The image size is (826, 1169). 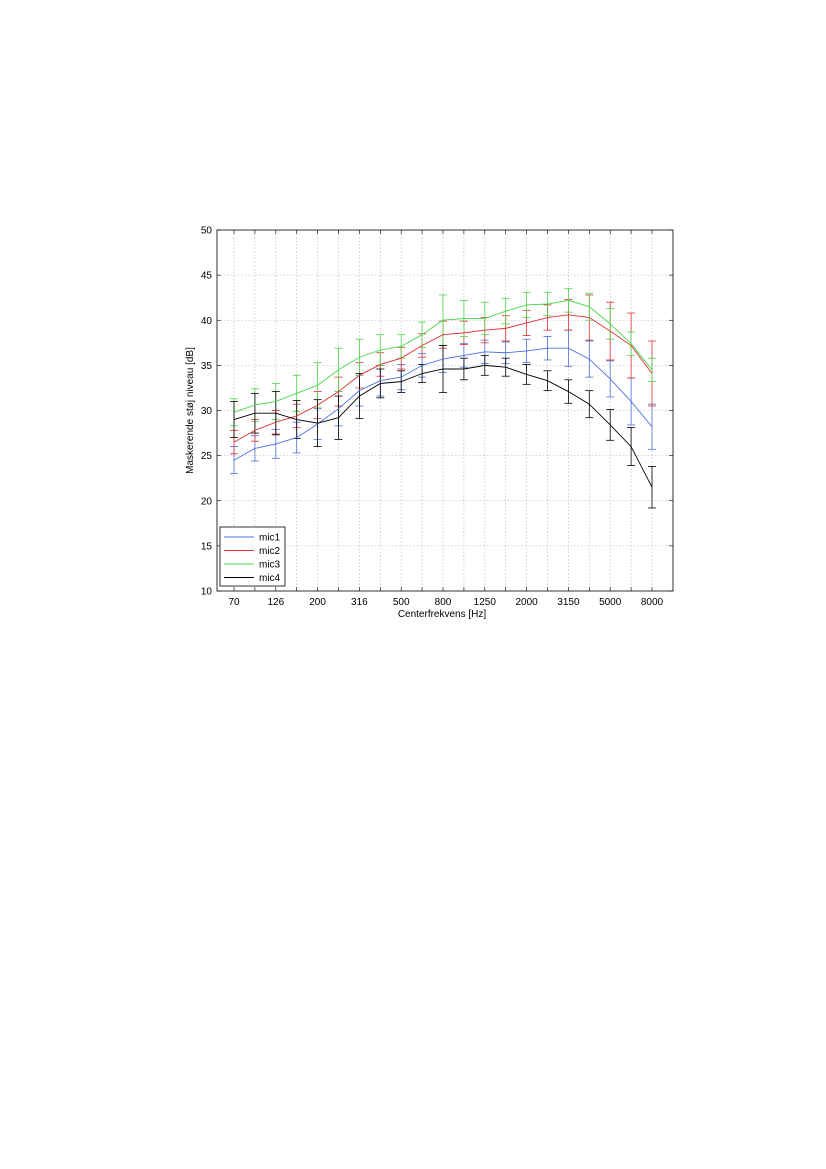 I want to click on x-axis-label: Centerfrekvens [Hz], so click(x=442, y=614).